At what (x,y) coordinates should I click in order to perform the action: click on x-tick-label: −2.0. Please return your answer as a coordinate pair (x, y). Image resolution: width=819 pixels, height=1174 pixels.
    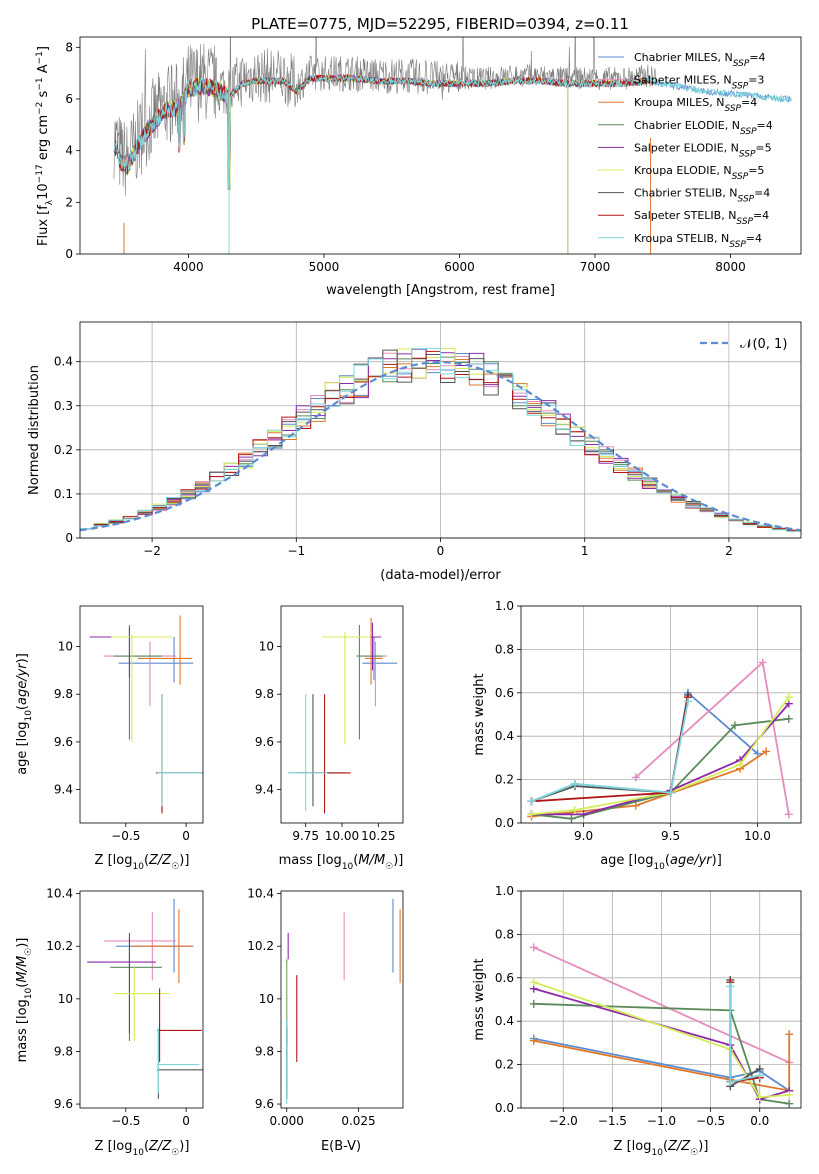
    Looking at the image, I should click on (563, 1121).